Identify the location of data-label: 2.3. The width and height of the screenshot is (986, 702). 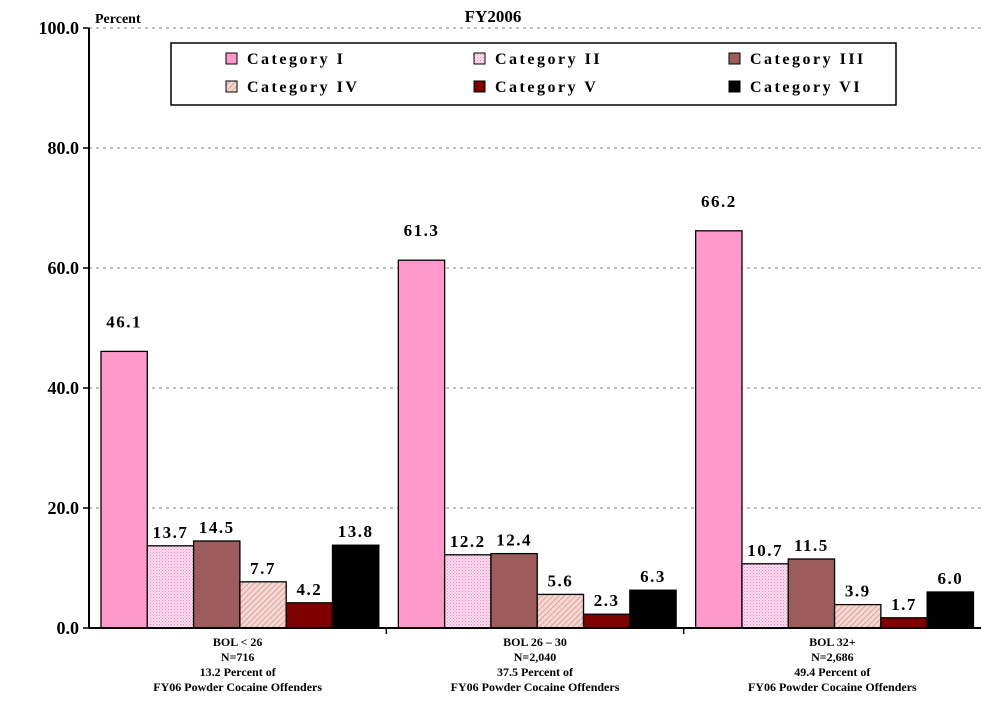
(607, 600).